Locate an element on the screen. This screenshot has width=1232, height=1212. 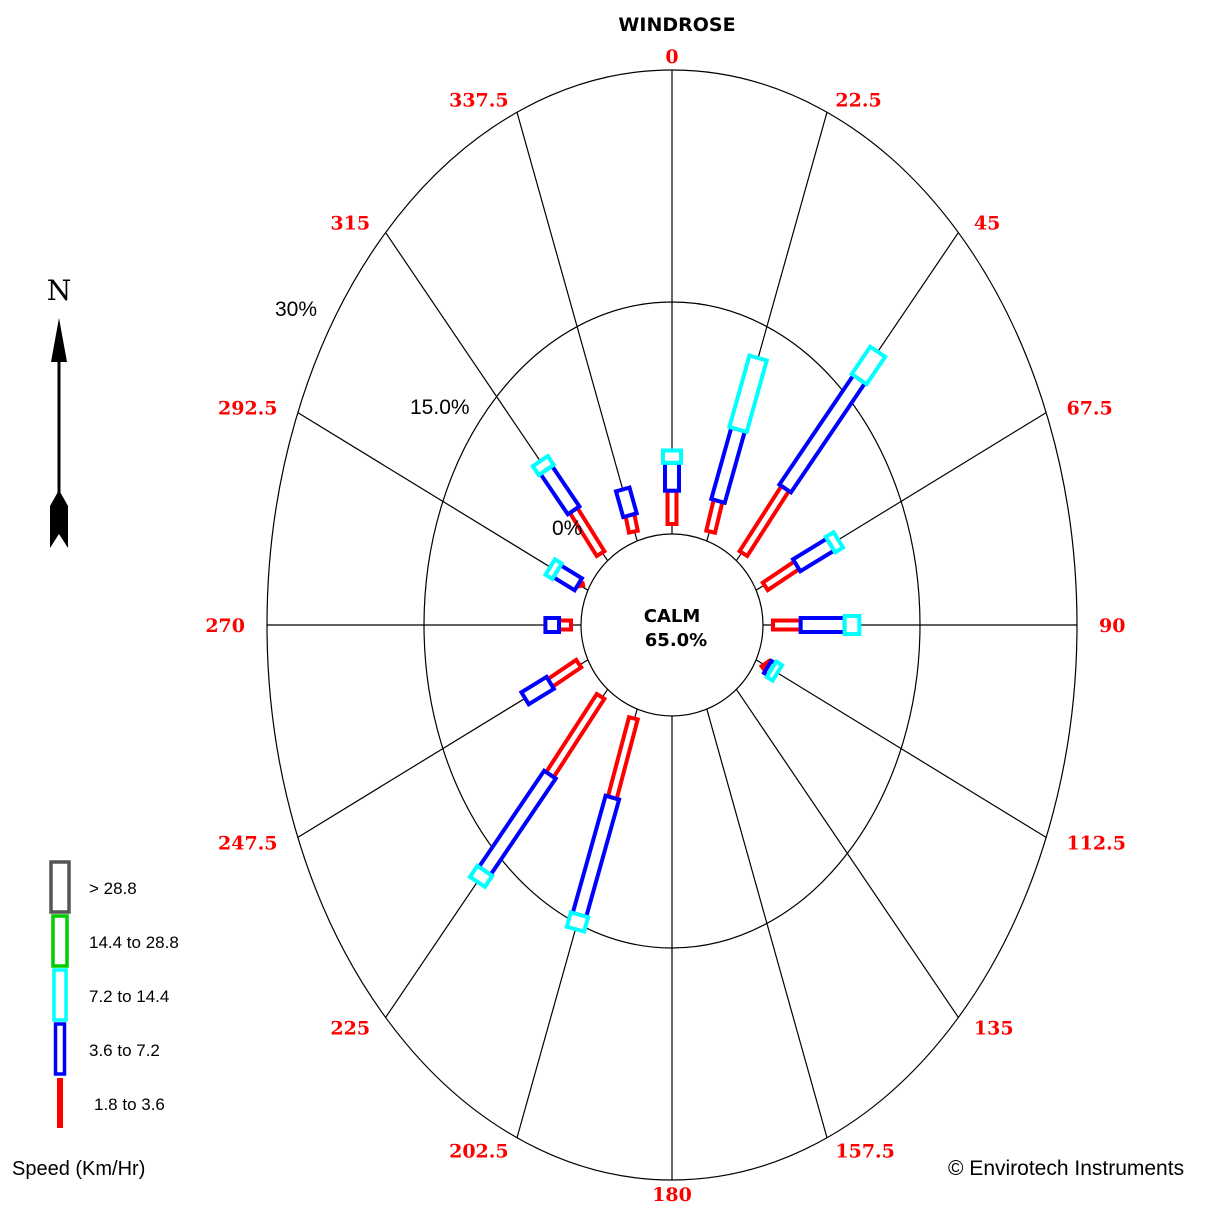
copyright-text: © Envirotech Instruments is located at coordinates (1066, 1168).